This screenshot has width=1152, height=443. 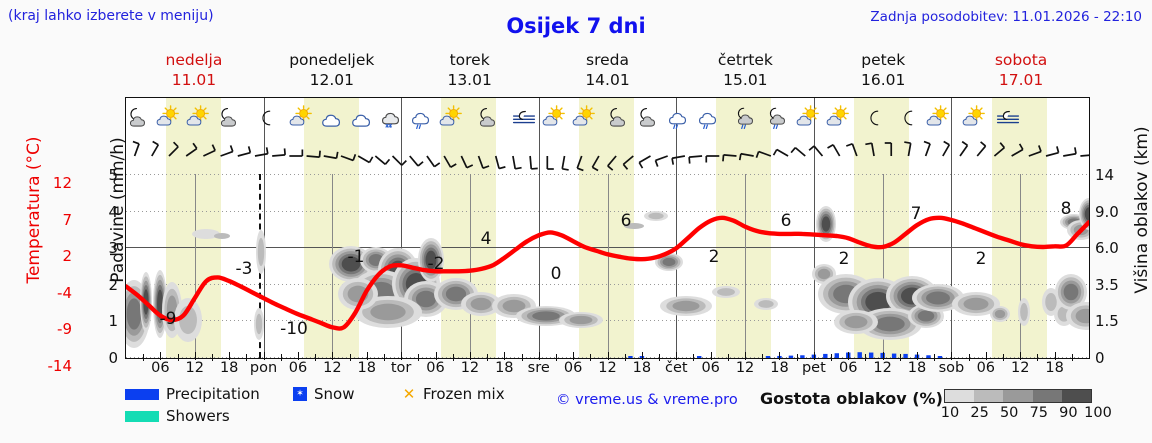 What do you see at coordinates (60, 365) in the screenshot?
I see `temperature-tick-5: -14` at bounding box center [60, 365].